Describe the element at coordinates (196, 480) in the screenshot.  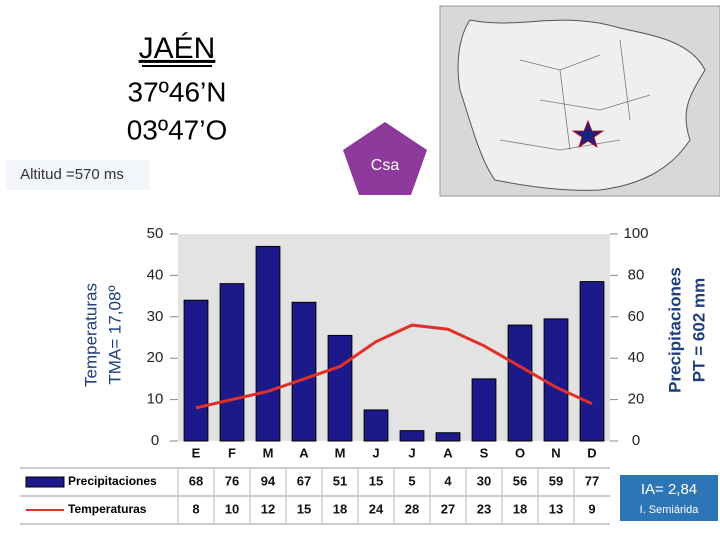
I see `table-cell: 68` at that location.